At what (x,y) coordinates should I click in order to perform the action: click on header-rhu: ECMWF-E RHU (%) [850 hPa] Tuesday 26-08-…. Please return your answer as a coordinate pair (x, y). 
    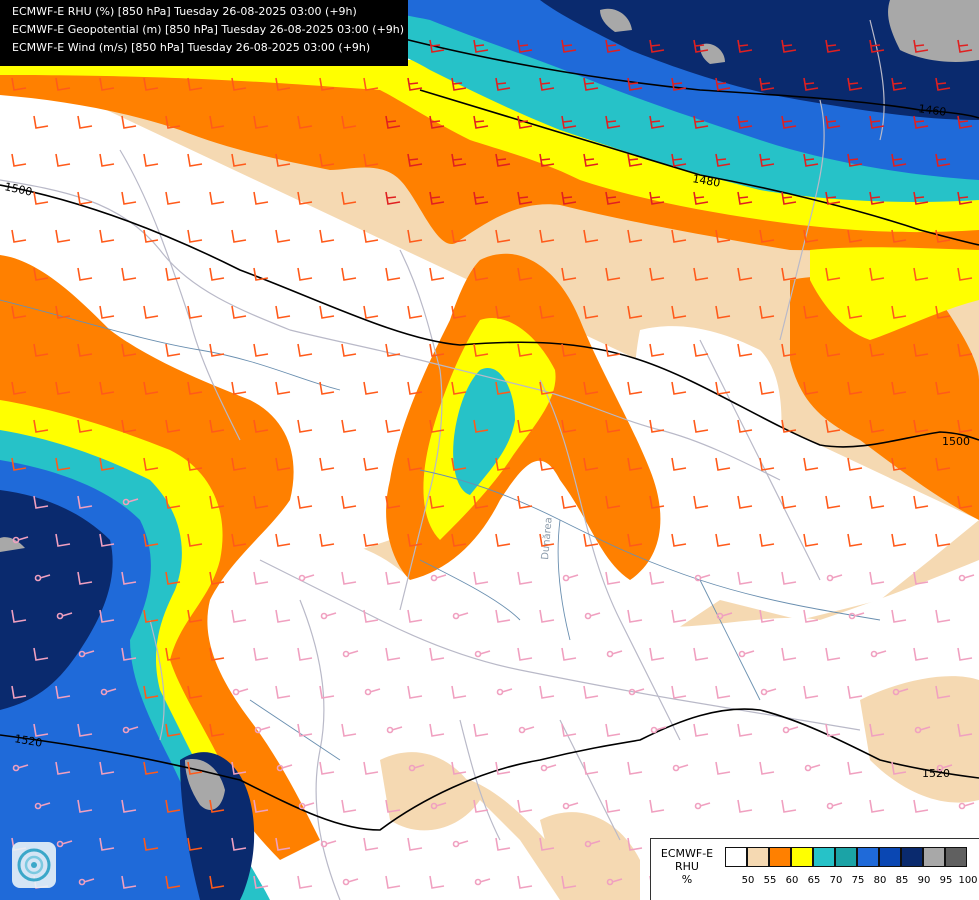
    Looking at the image, I should click on (184, 11).